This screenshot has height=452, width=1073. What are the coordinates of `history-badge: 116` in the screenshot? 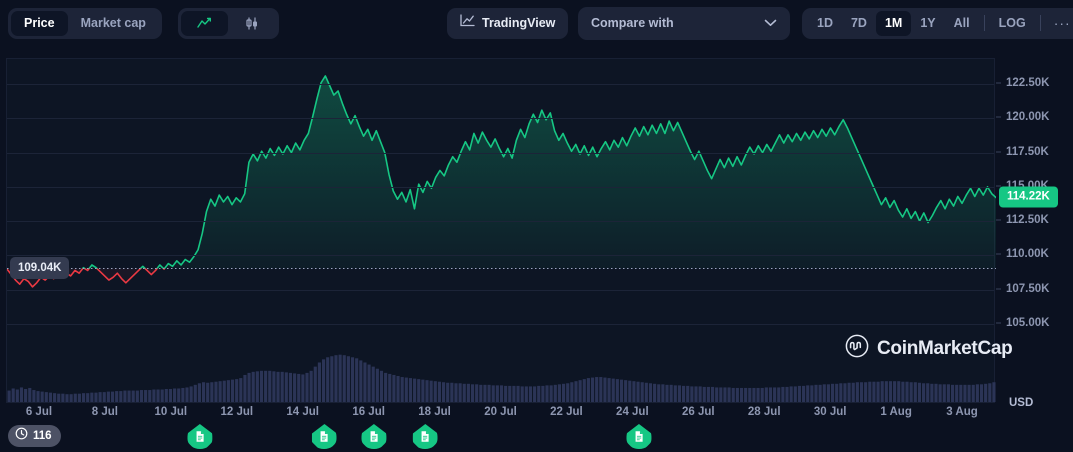 It's located at (34, 436).